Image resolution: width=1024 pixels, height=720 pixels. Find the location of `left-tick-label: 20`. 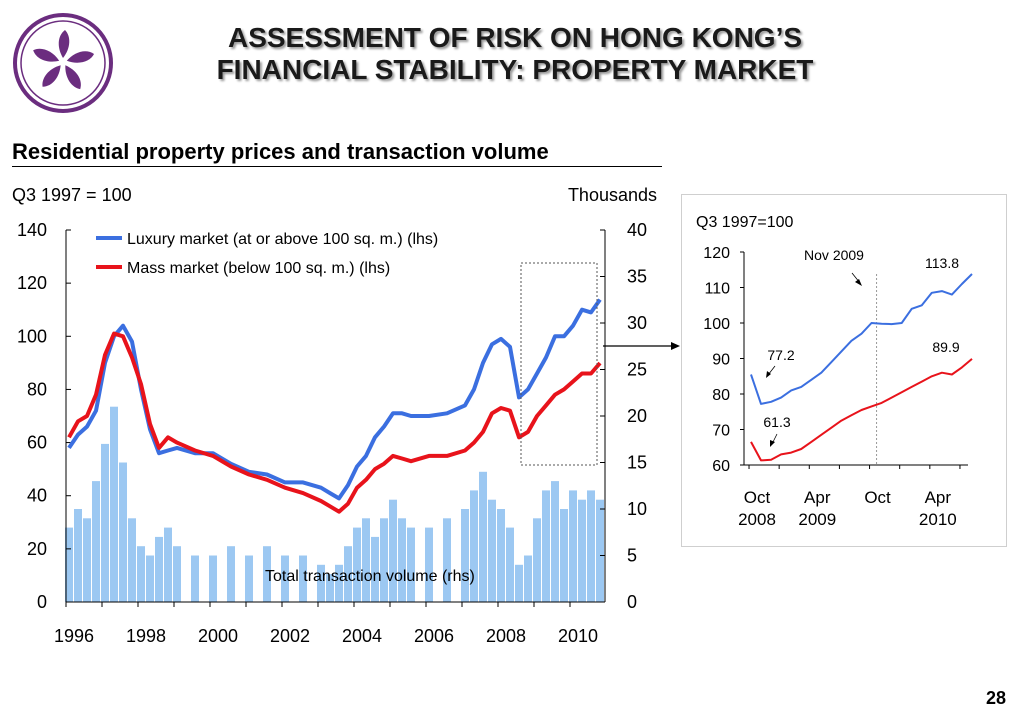

left-tick-label: 20 is located at coordinates (37, 549).